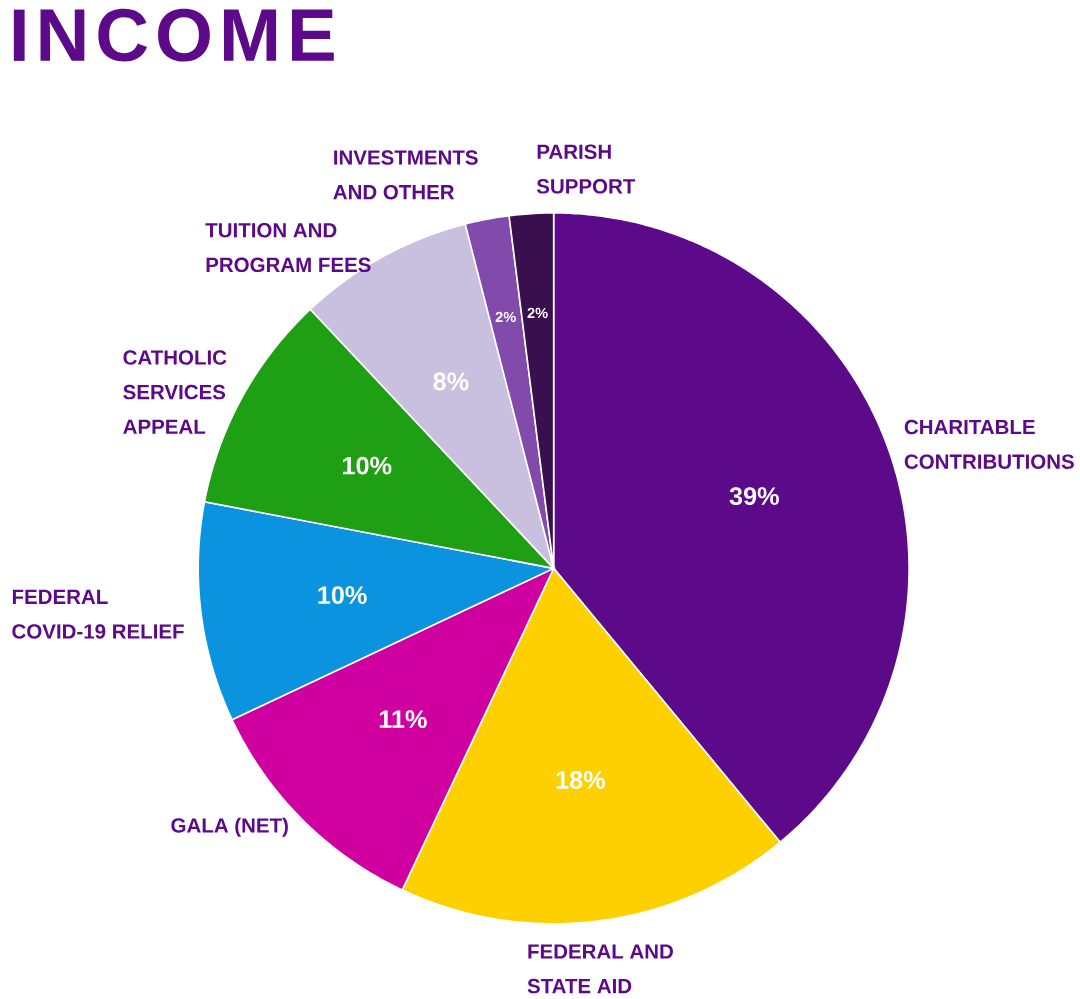 The width and height of the screenshot is (1080, 999). I want to click on slice-label: CATHOLIC SERVICES APPEAL, so click(175, 392).